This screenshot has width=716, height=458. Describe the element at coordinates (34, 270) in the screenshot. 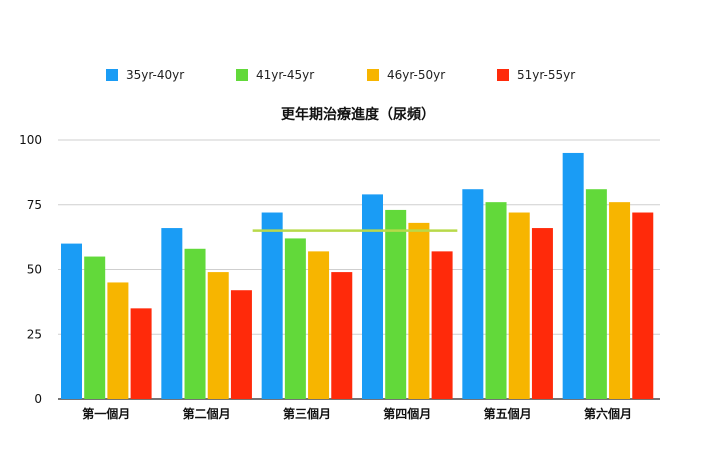

I see `y-tick-label: 50` at that location.